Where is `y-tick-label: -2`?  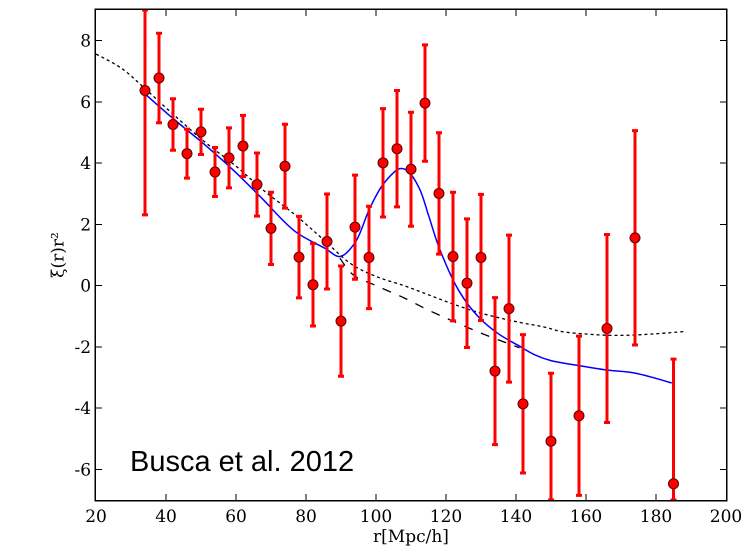 y-tick-label: -2 is located at coordinates (83, 348).